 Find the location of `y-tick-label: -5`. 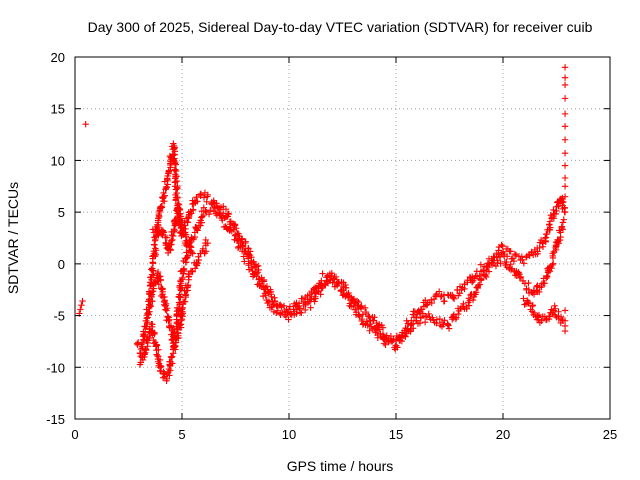

y-tick-label: -5 is located at coordinates (59, 316).